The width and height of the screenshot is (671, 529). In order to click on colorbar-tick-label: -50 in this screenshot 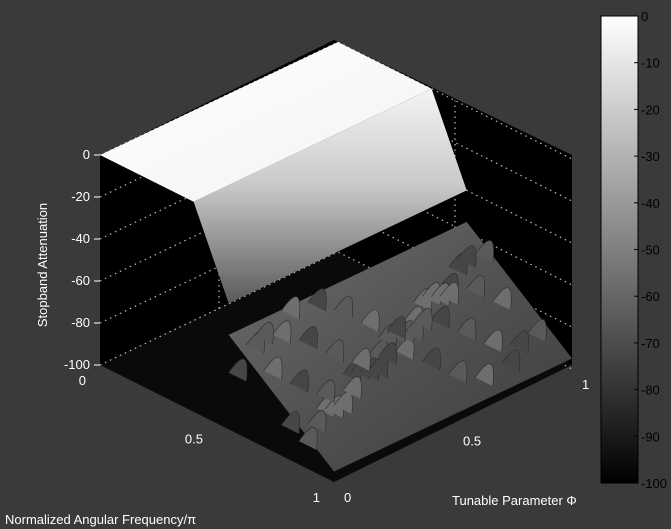, I will do `click(650, 250)`.